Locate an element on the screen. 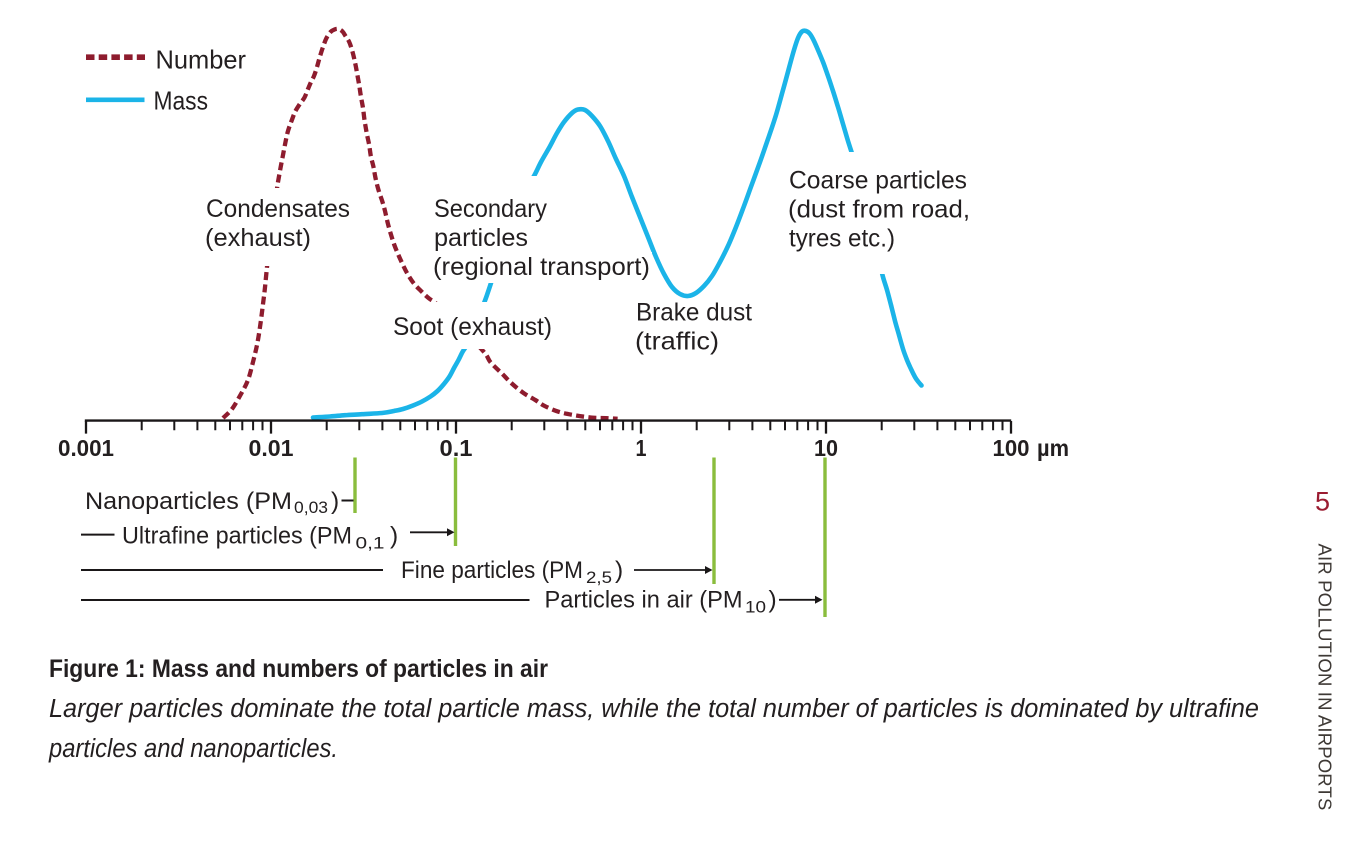  svg-text: Coarse particles is located at coordinates (878, 181).